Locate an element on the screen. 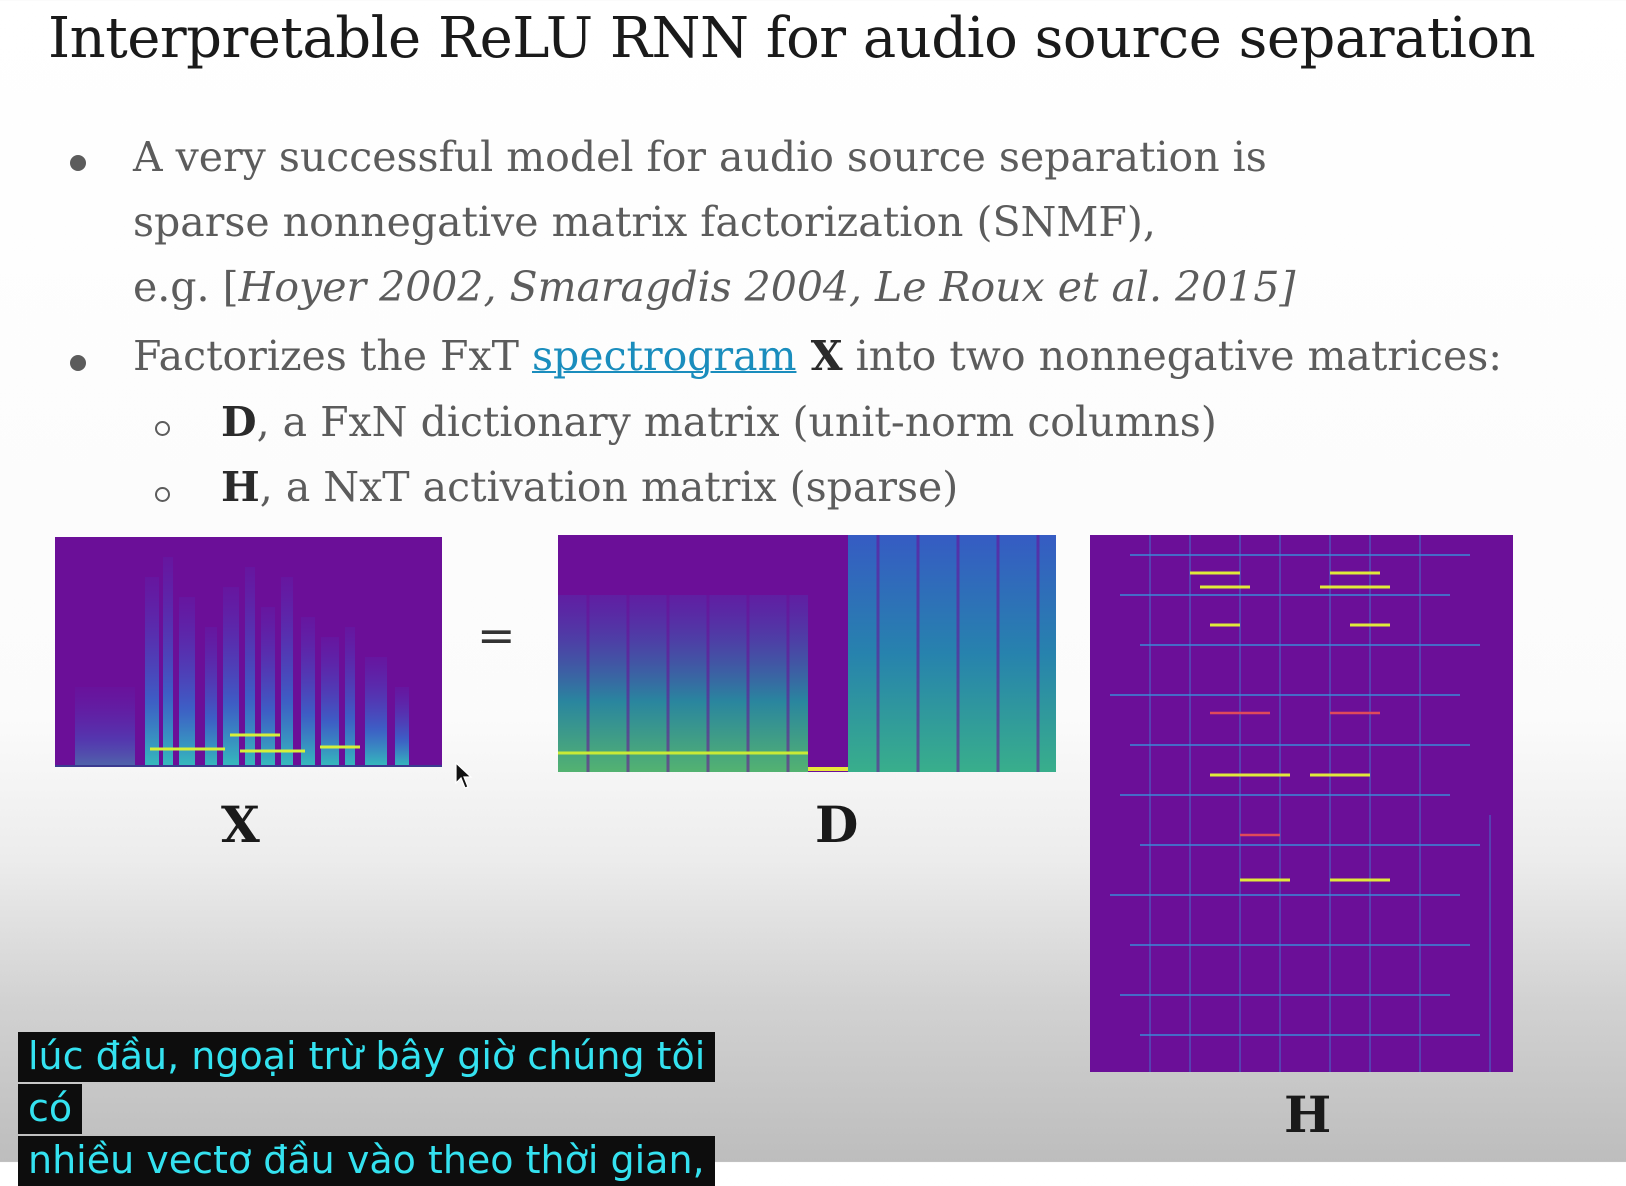  equals-sign: = is located at coordinates (496, 635).